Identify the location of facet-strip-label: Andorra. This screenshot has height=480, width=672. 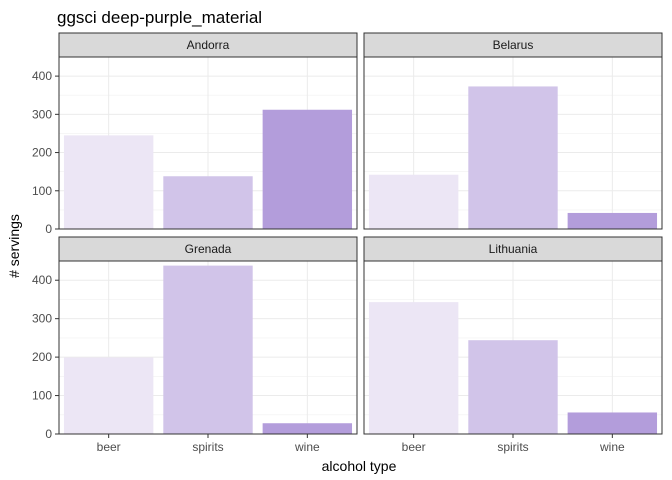
(208, 45).